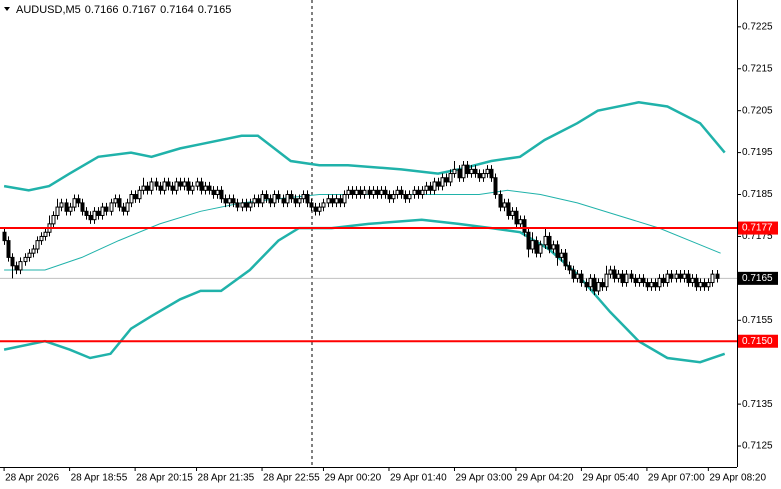 The width and height of the screenshot is (781, 489). I want to click on y-tick-label: 0.7225, so click(757, 26).